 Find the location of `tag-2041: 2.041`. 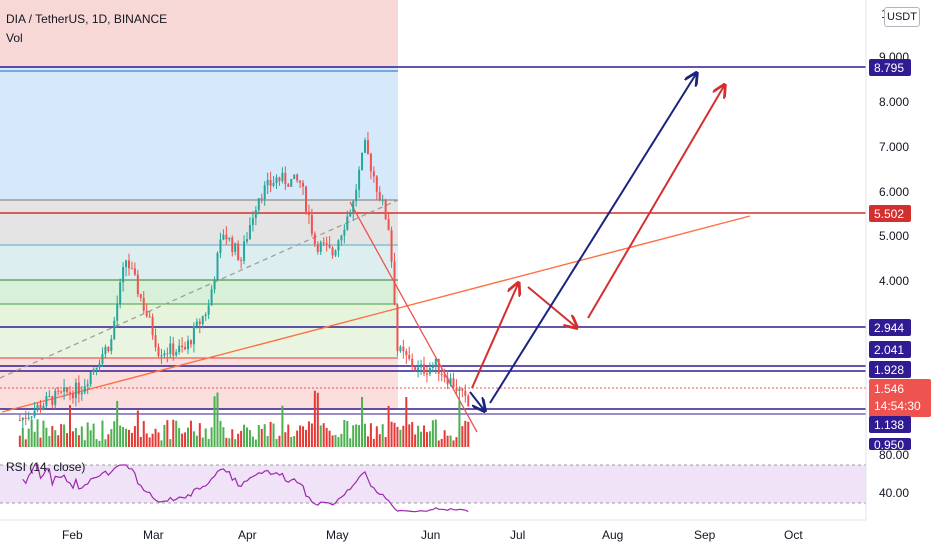

tag-2041: 2.041 is located at coordinates (889, 350).